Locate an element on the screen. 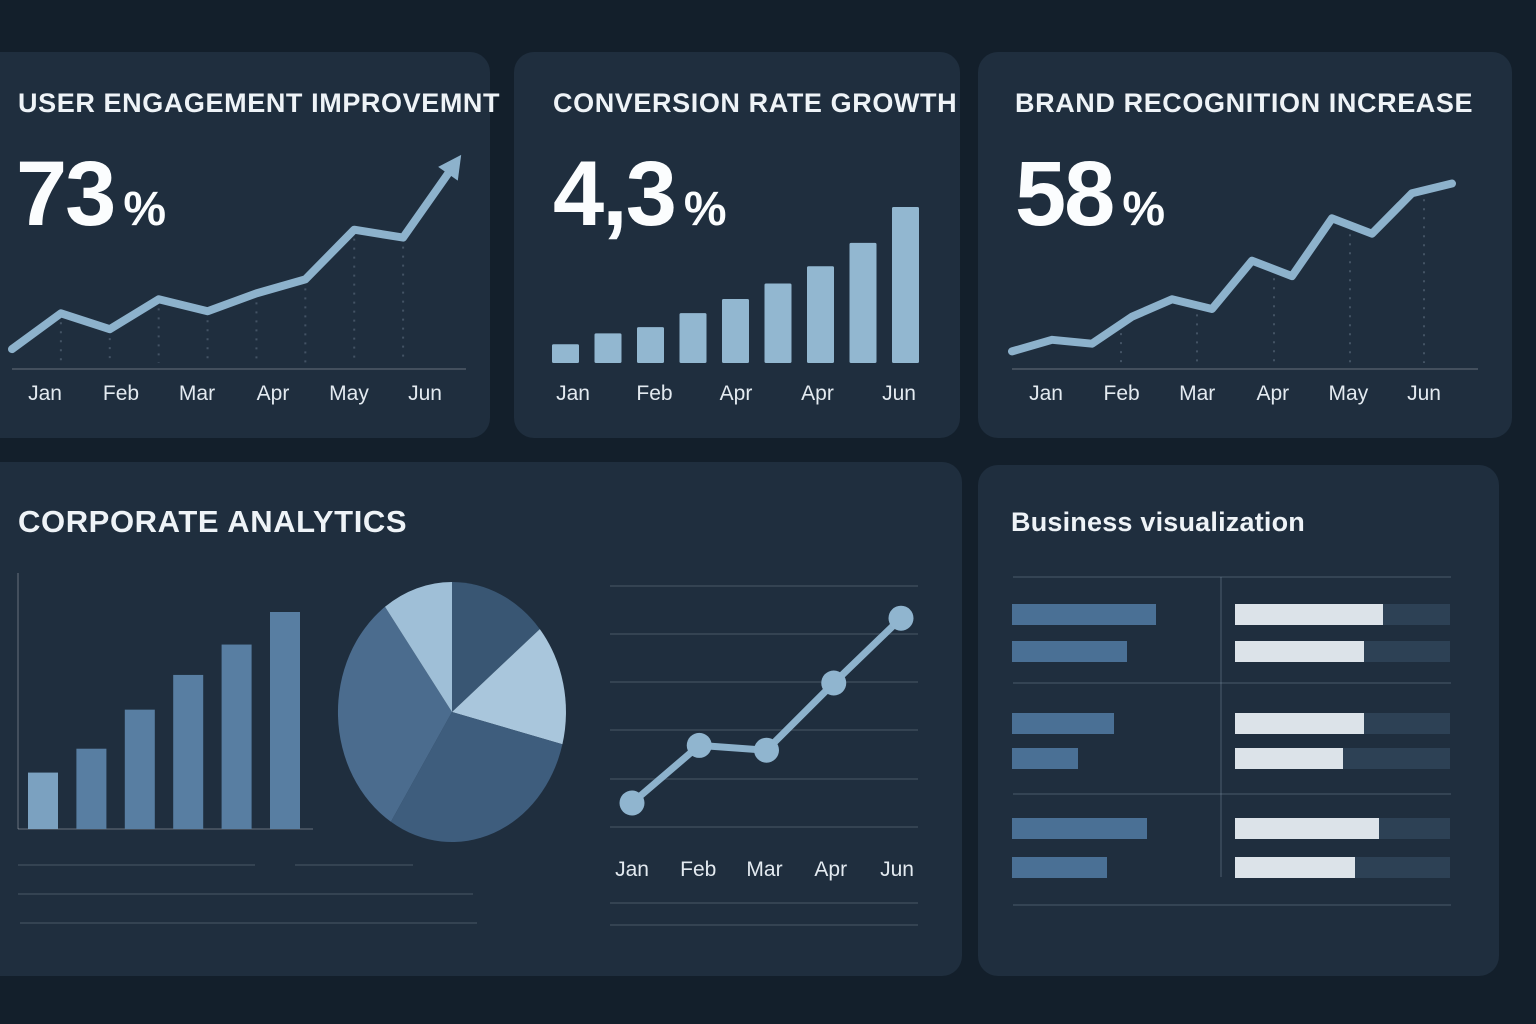  user-engagement-line-chart is located at coordinates (237, 262).